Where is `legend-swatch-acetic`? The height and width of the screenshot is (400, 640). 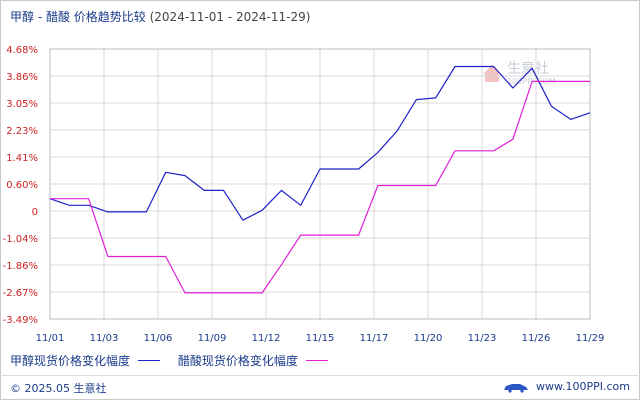
legend-swatch-acetic is located at coordinates (316, 360).